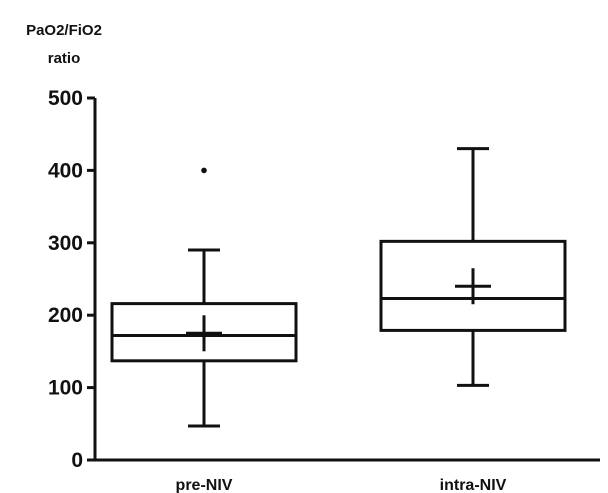 Image resolution: width=608 pixels, height=493 pixels. Describe the element at coordinates (341, 485) in the screenshot. I see `x-axis-categories: pre-NIV intra-NIV` at that location.